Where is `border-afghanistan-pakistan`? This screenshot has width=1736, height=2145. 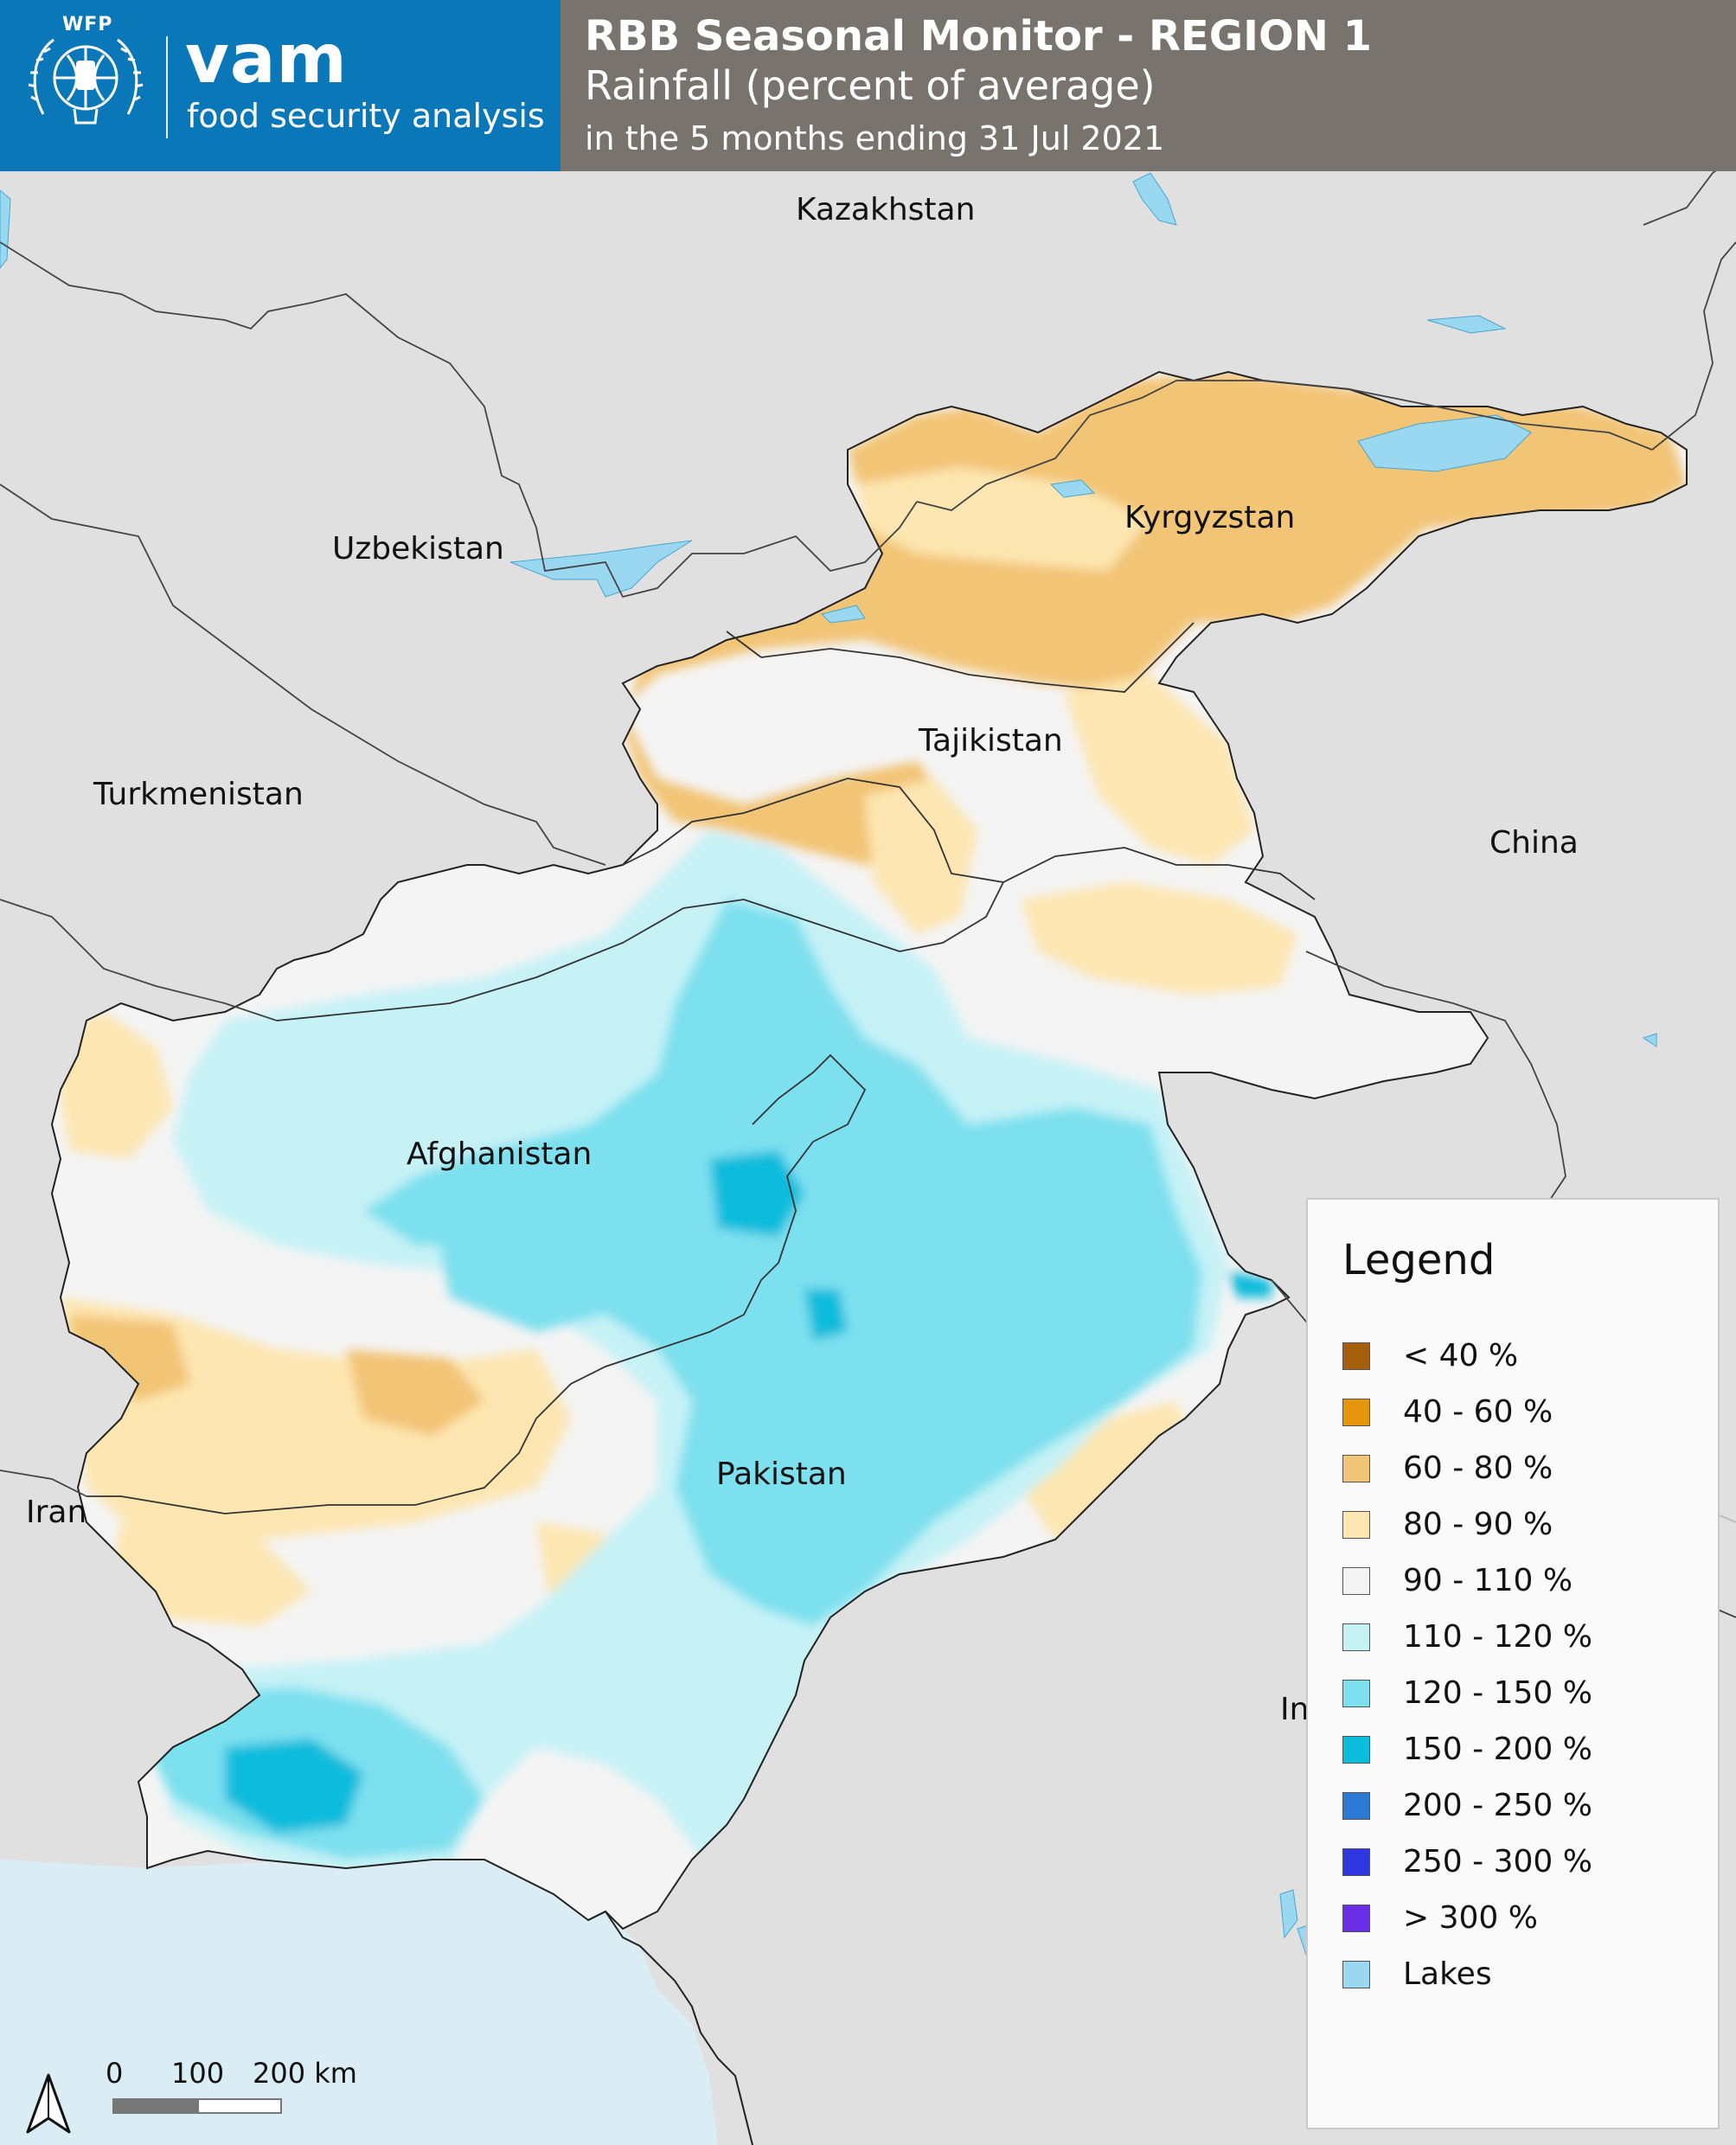 border-afghanistan-pakistan is located at coordinates (796, 934).